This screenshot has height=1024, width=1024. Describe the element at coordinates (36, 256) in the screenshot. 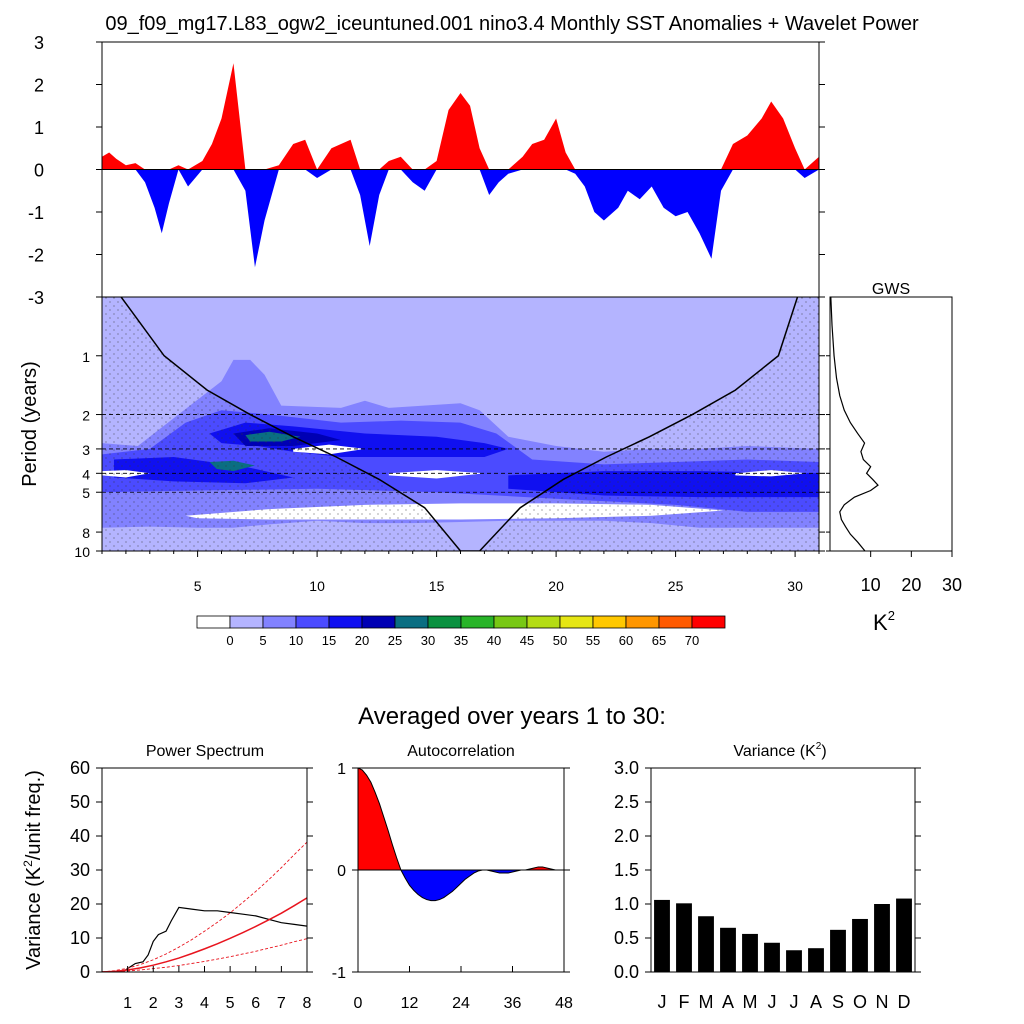

I see `sst-ytick-label: -2` at that location.